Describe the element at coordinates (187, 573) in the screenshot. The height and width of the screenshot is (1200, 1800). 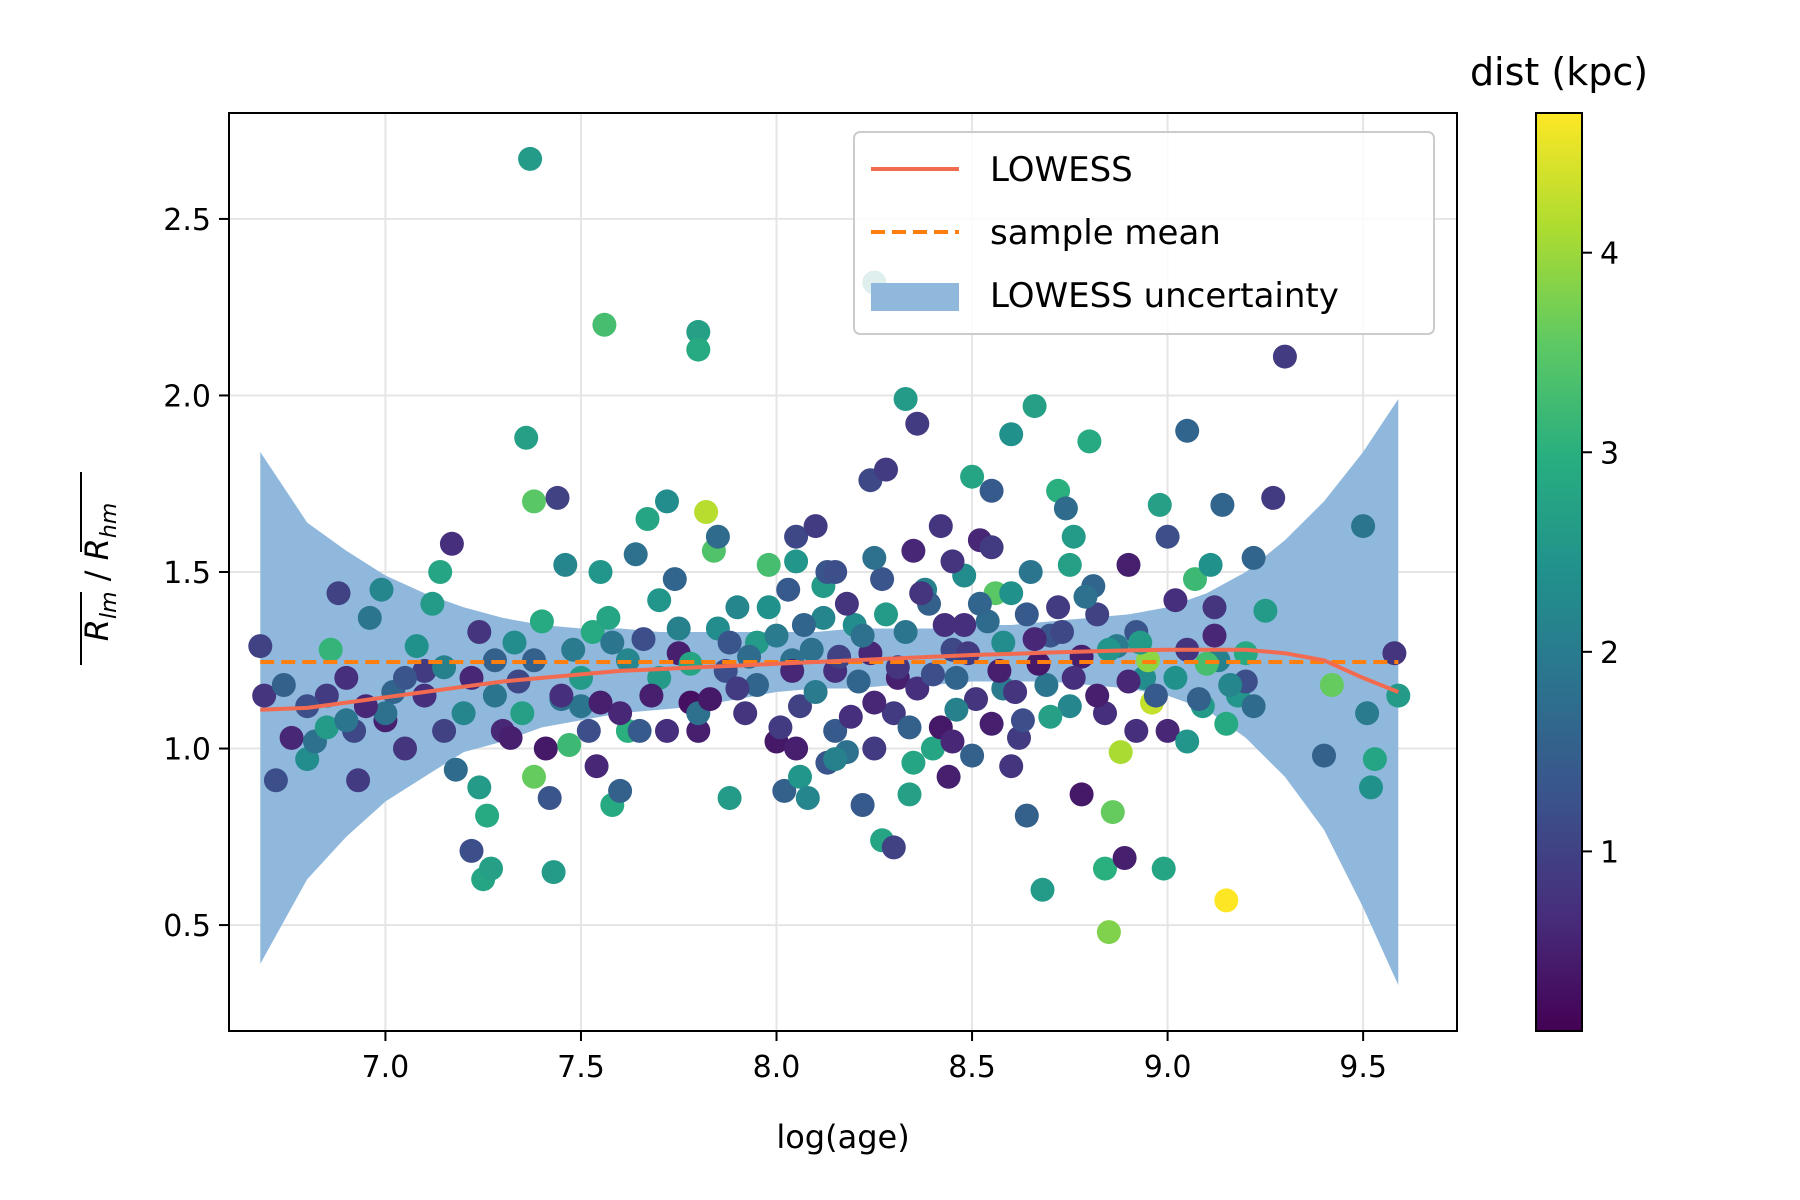
I see `y-tick-label-2: 1.5` at that location.